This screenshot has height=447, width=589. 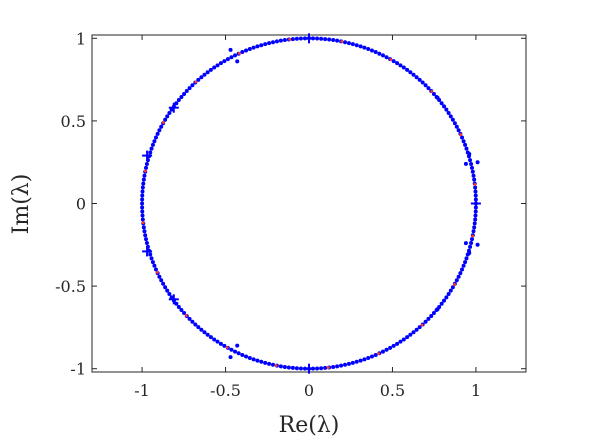 What do you see at coordinates (78, 369) in the screenshot?
I see `y-tick-label: -1` at bounding box center [78, 369].